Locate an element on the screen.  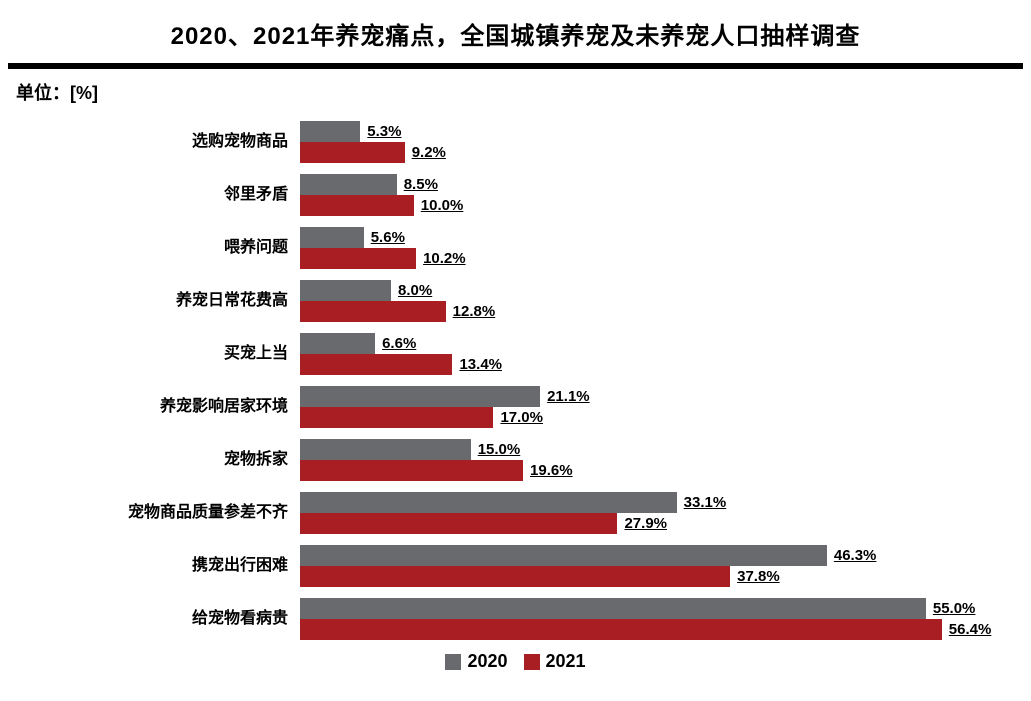
value-label-2021: 10.2% is located at coordinates (444, 258).